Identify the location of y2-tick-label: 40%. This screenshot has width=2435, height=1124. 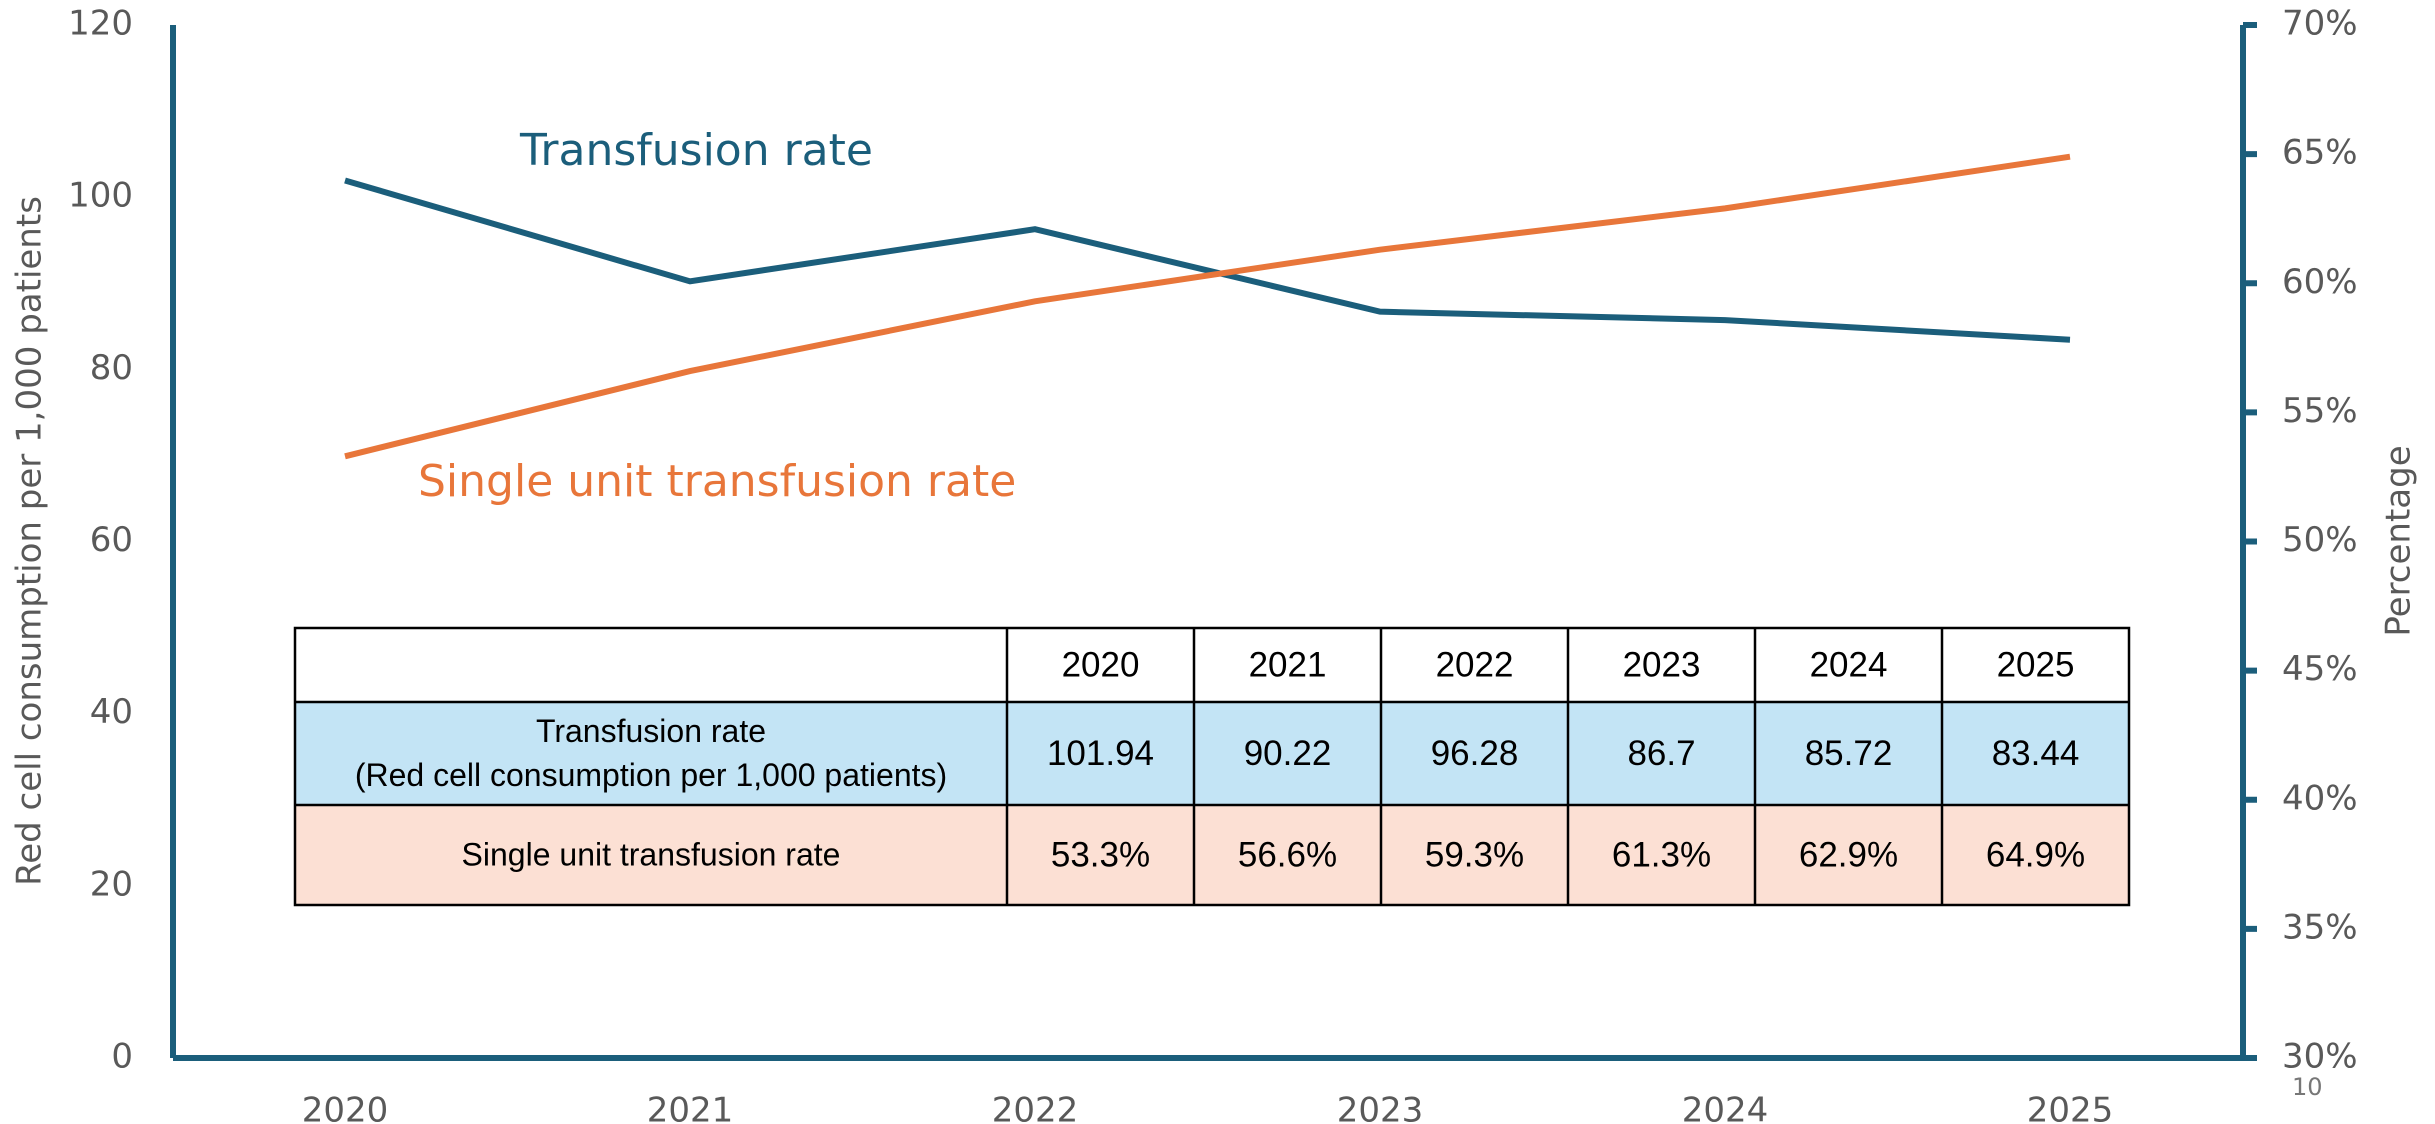
(2320, 798).